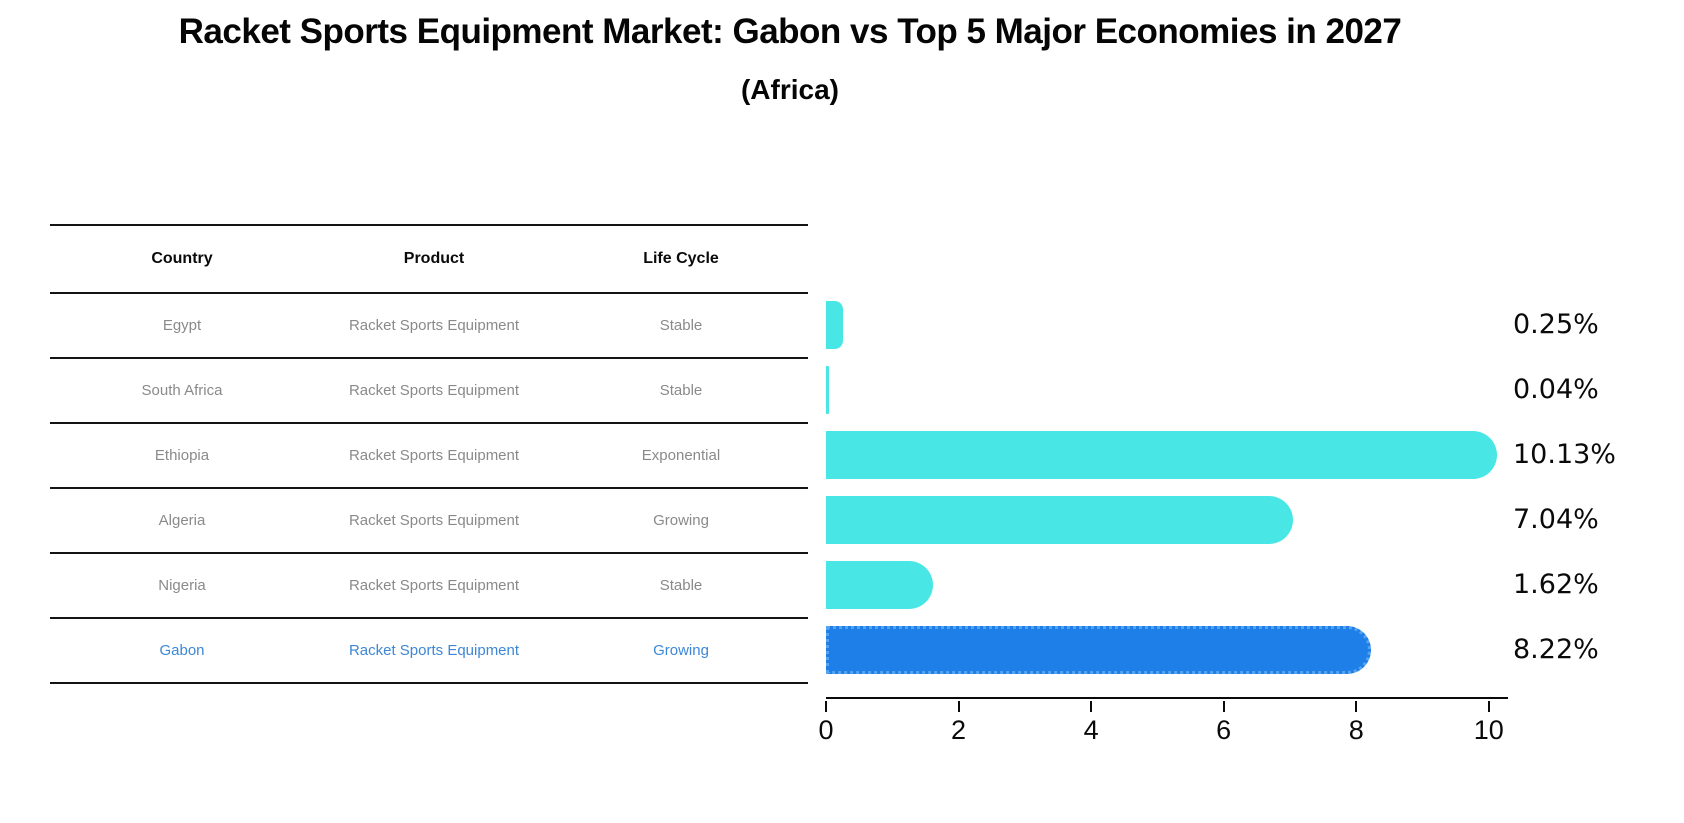 The image size is (1684, 823). I want to click on value-label: 10.13%, so click(1564, 454).